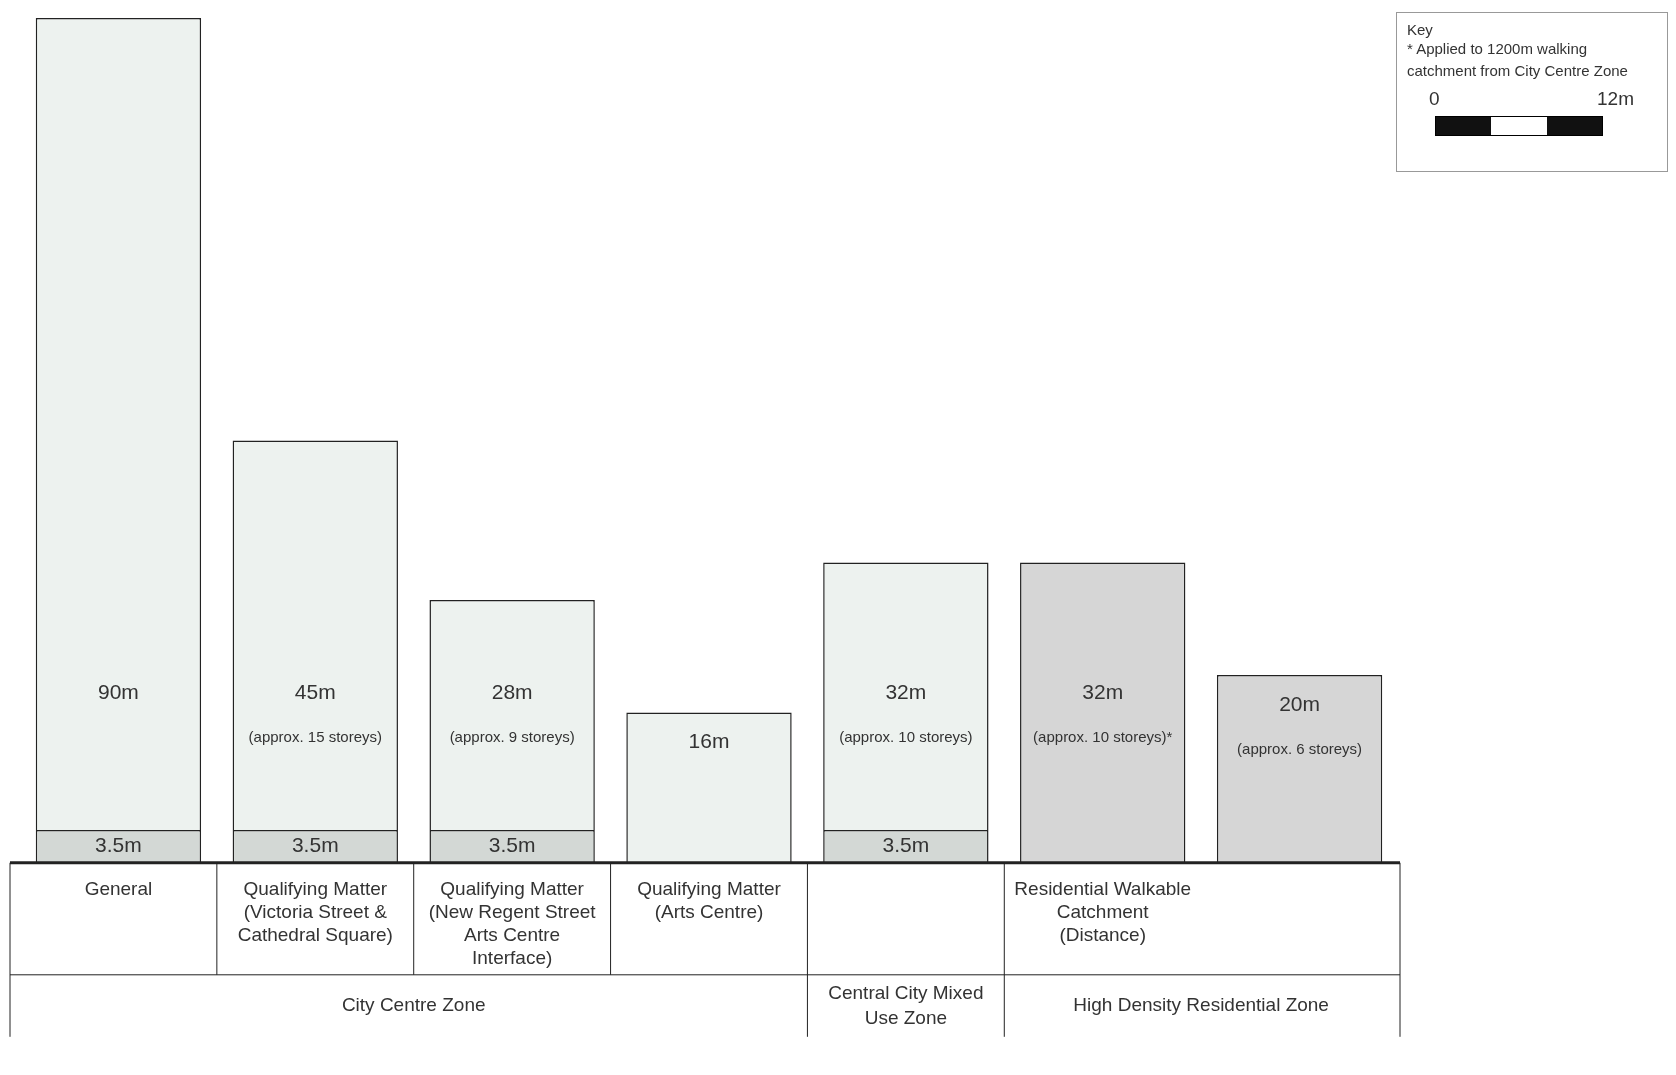  What do you see at coordinates (118, 889) in the screenshot?
I see `x-tick-label: General` at bounding box center [118, 889].